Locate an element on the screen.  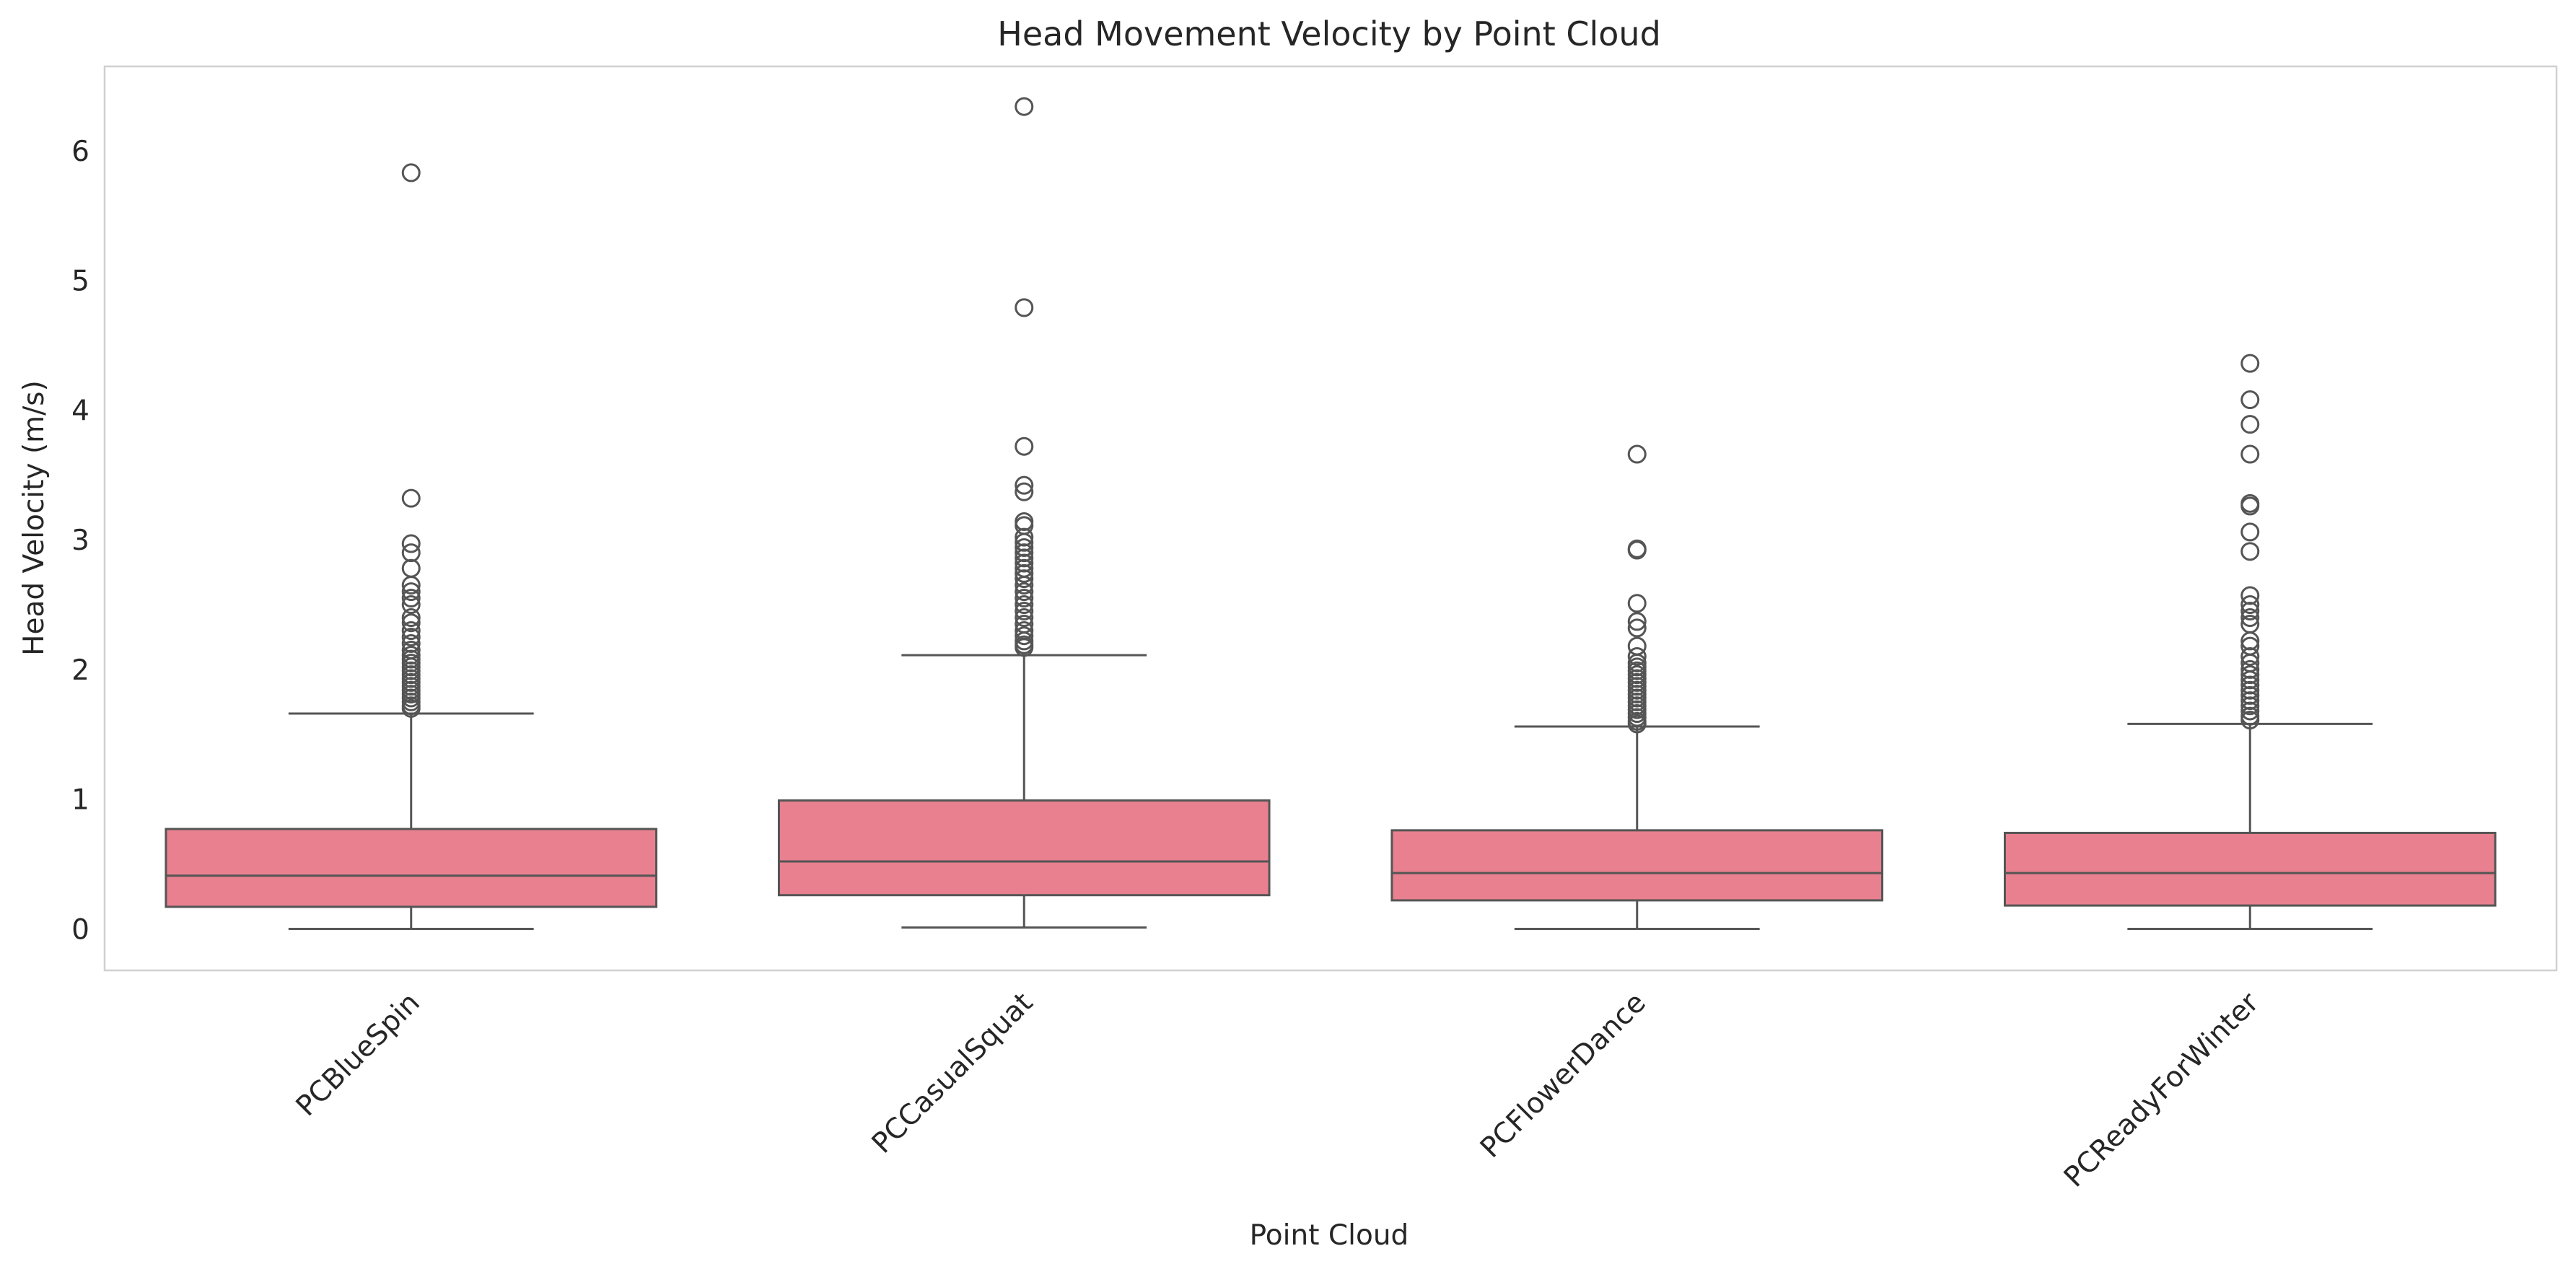
y-axis-ticks: 0 1 2 3 4 5 6 is located at coordinates (80, 541).